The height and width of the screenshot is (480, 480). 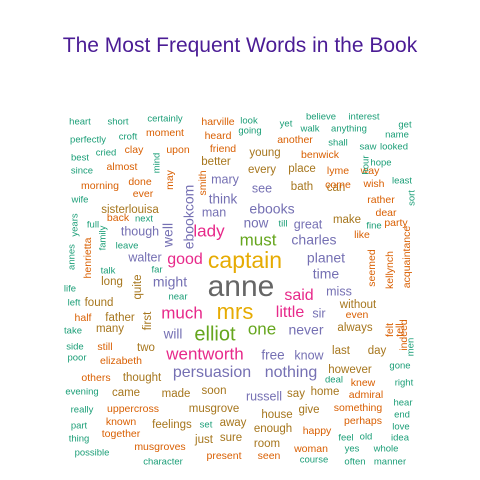 I want to click on word-must: must, so click(x=258, y=239).